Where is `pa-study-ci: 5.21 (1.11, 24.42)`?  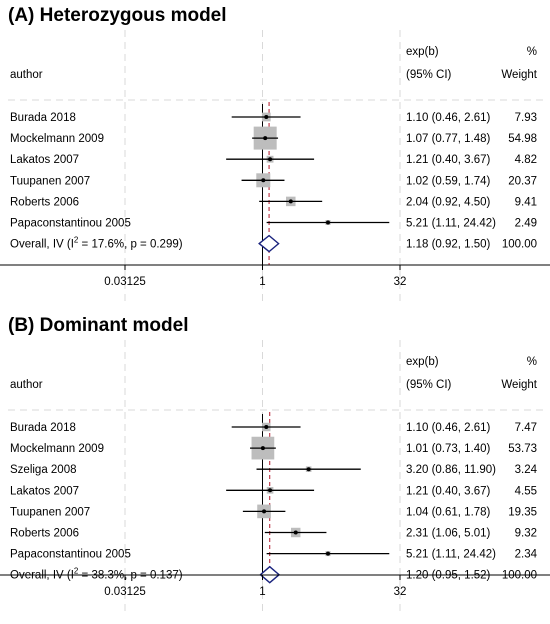 pa-study-ci: 5.21 (1.11, 24.42) is located at coordinates (451, 224).